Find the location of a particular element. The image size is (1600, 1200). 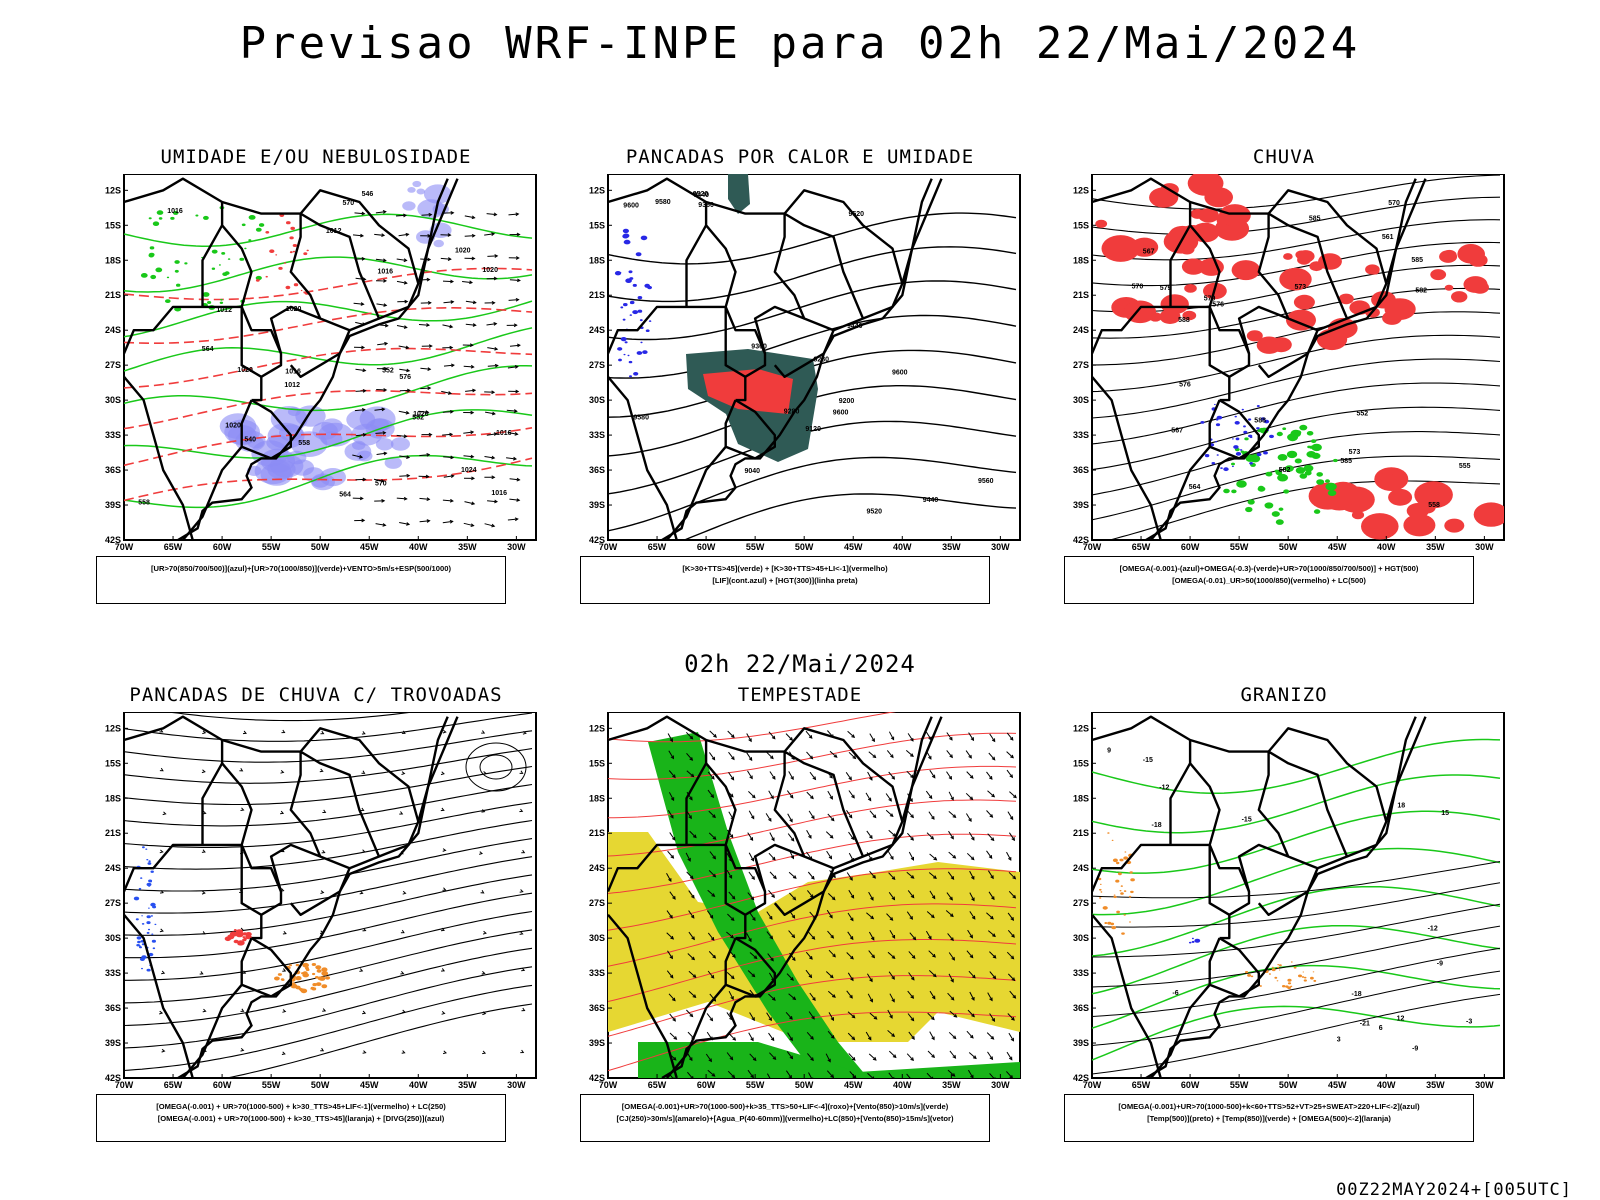

contour-label: 546 is located at coordinates (368, 194).